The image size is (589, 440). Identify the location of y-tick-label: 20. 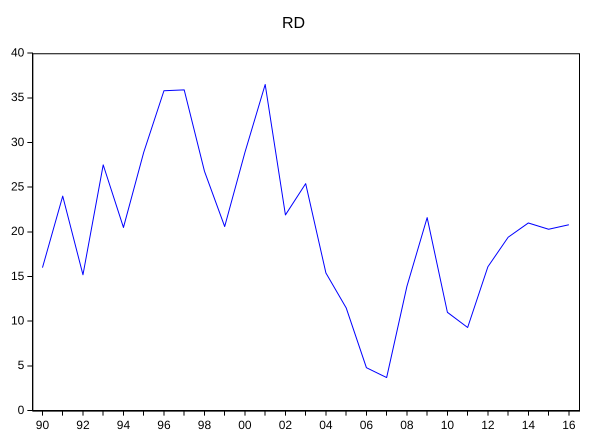
(17, 231).